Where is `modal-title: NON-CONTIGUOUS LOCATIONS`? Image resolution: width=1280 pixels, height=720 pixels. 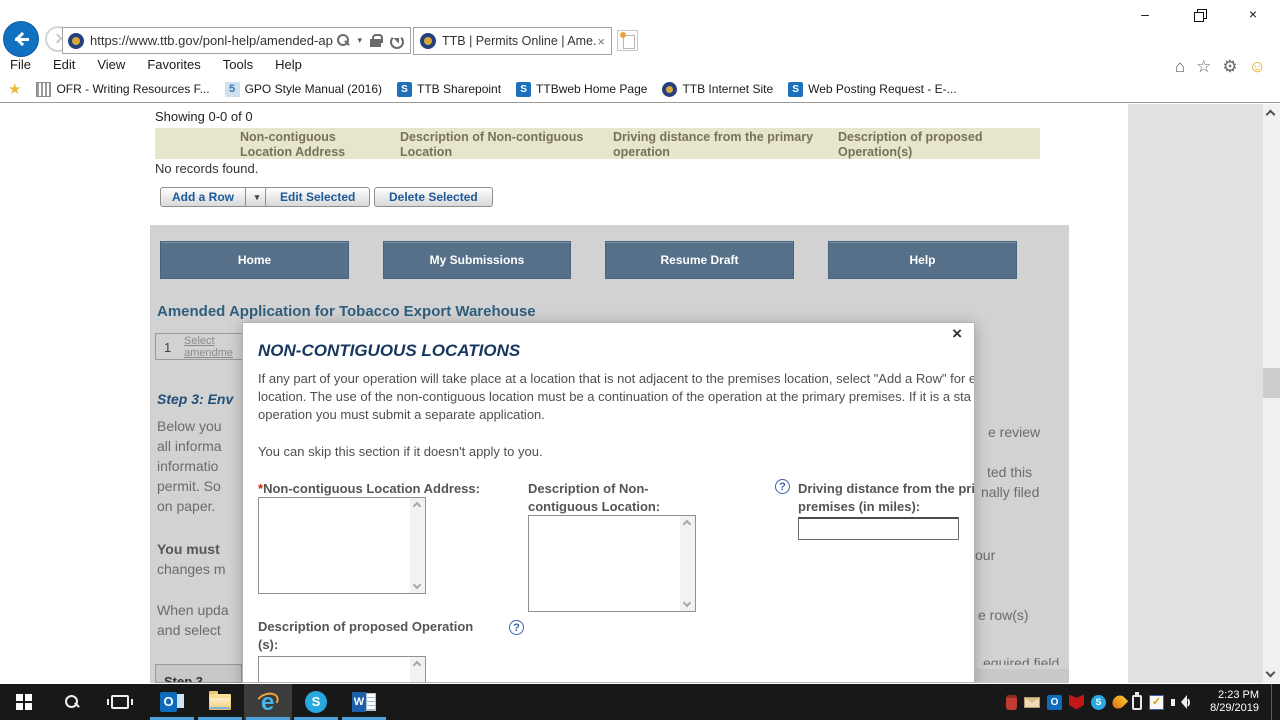 modal-title: NON-CONTIGUOUS LOCATIONS is located at coordinates (389, 350).